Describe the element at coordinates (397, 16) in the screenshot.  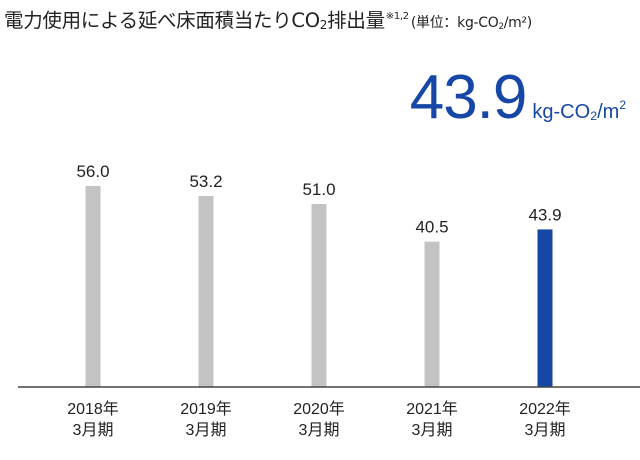
I see `title-footnote-marker: ※1,2` at that location.